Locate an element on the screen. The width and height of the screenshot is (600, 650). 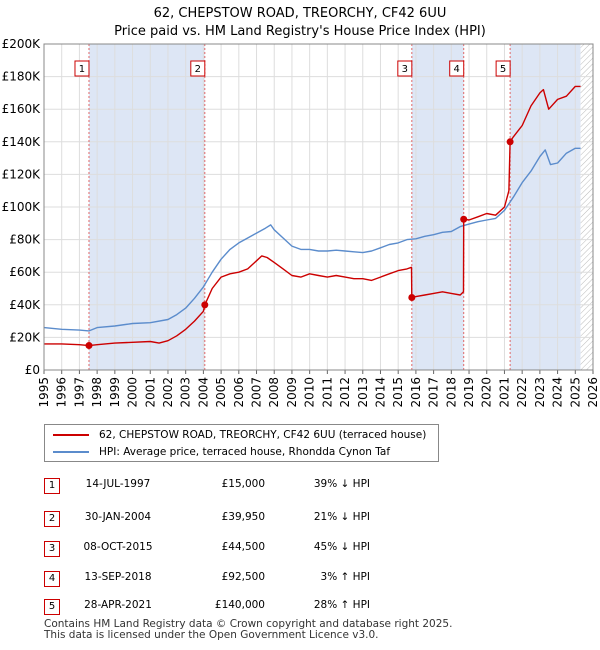
x-tick-label: 1996 is located at coordinates (62, 392).